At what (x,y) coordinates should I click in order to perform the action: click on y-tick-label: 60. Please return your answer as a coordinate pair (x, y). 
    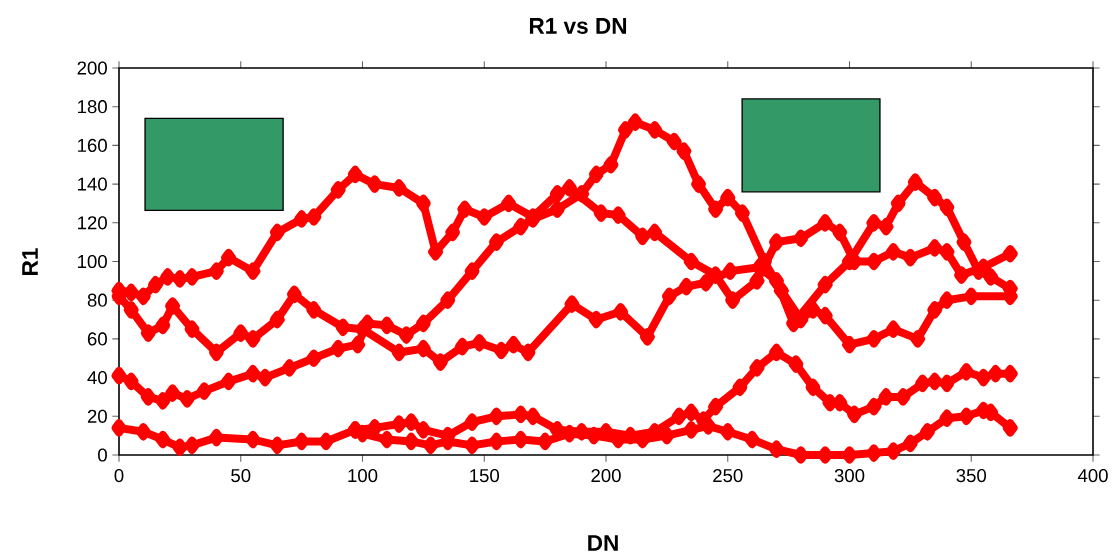
    Looking at the image, I should click on (97, 339).